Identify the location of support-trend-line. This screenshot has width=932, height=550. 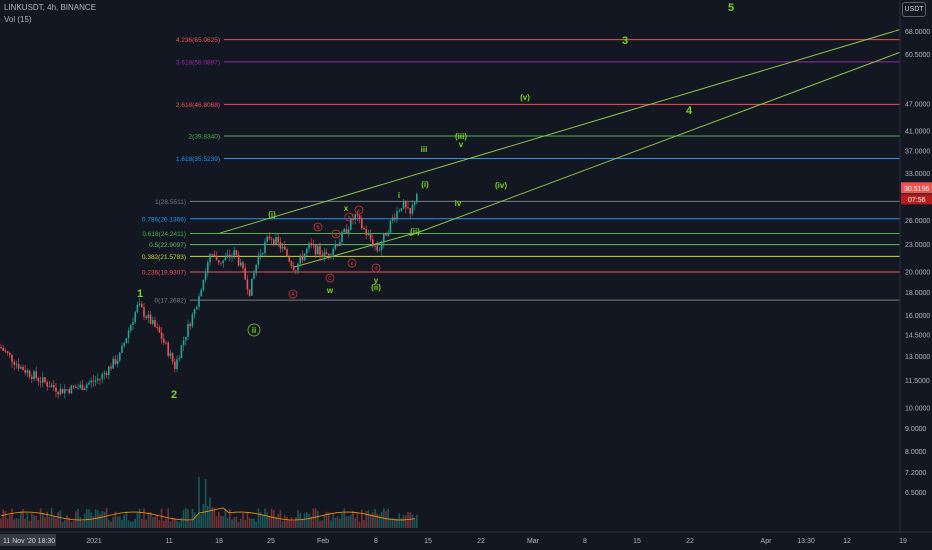
(352, 250).